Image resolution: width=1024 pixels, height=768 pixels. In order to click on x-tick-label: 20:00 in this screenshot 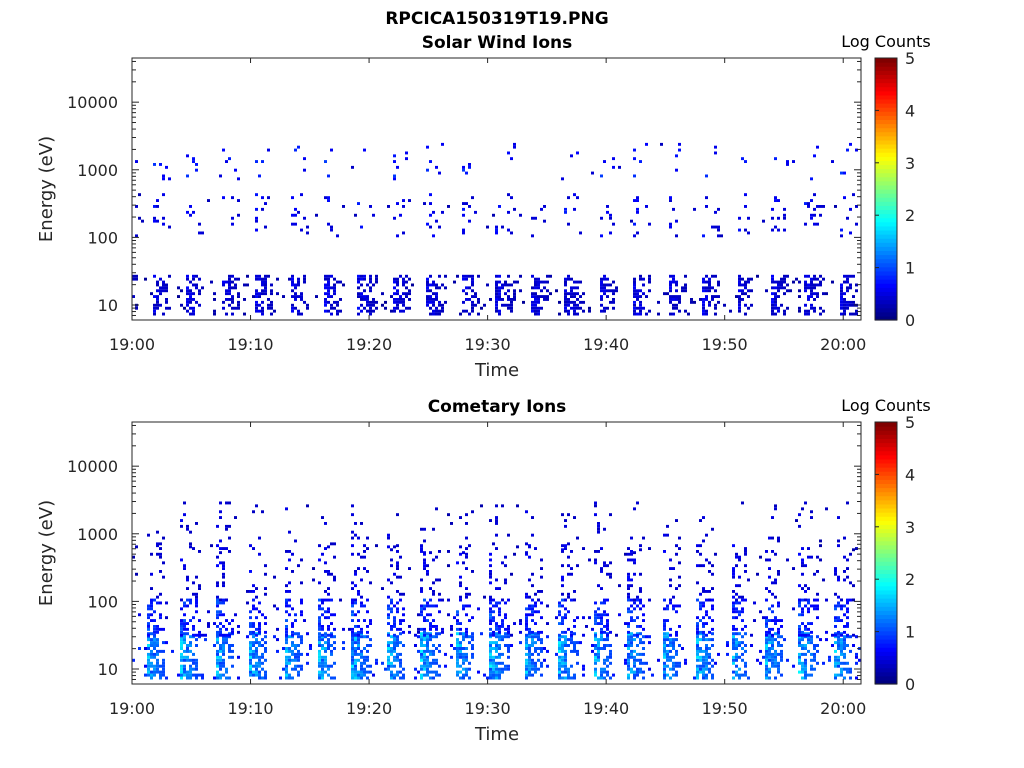, I will do `click(843, 344)`.